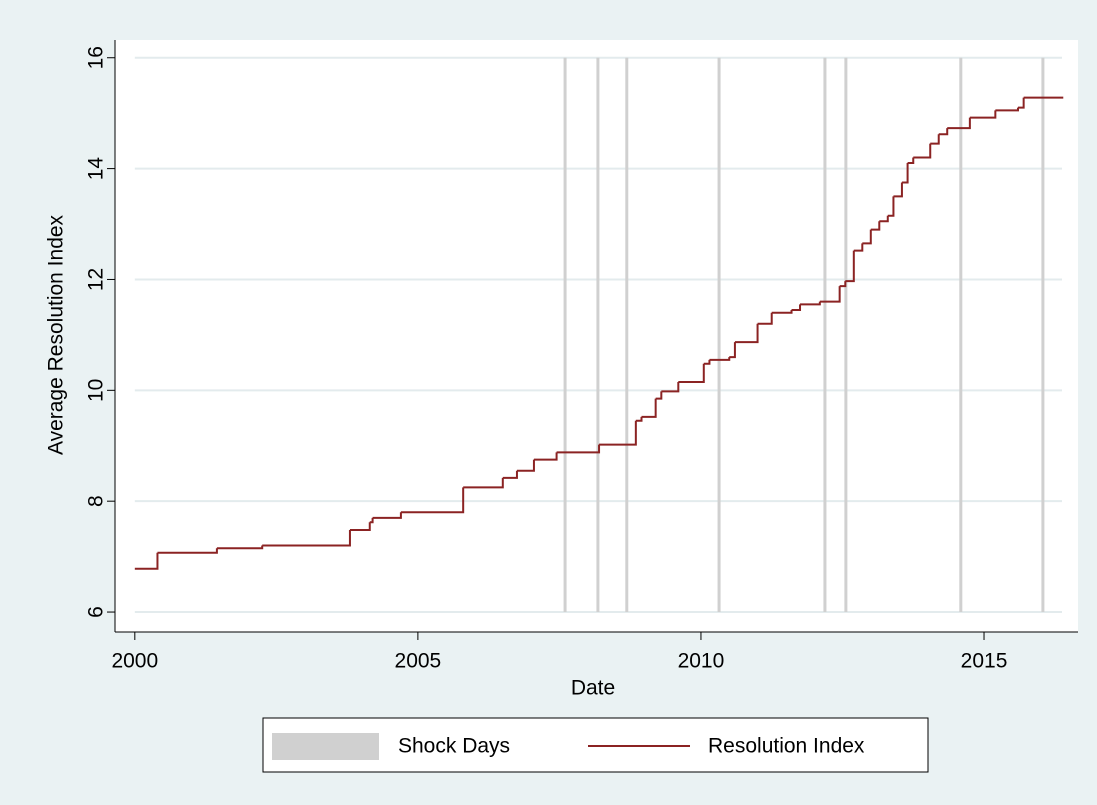 The width and height of the screenshot is (1097, 805). I want to click on x-axis-label: Date, so click(593, 688).